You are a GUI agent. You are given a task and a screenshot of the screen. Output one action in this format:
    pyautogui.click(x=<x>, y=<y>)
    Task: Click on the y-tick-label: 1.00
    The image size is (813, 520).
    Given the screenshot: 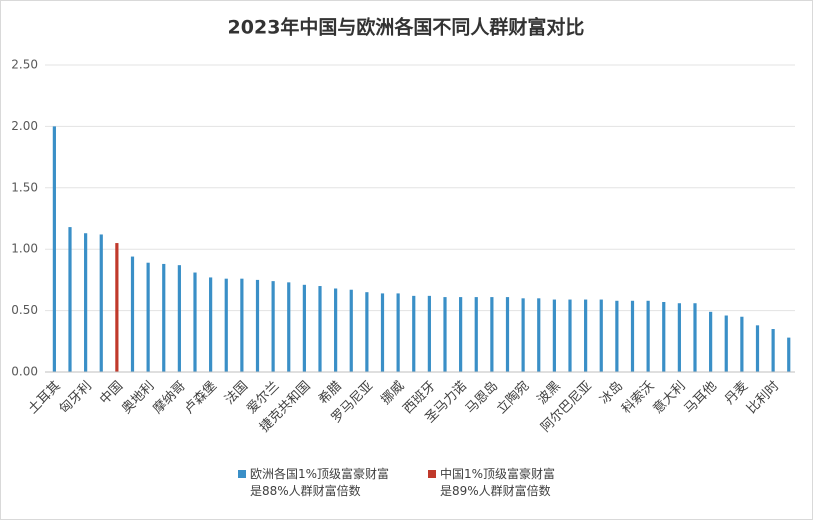 What is the action you would take?
    pyautogui.click(x=24, y=249)
    